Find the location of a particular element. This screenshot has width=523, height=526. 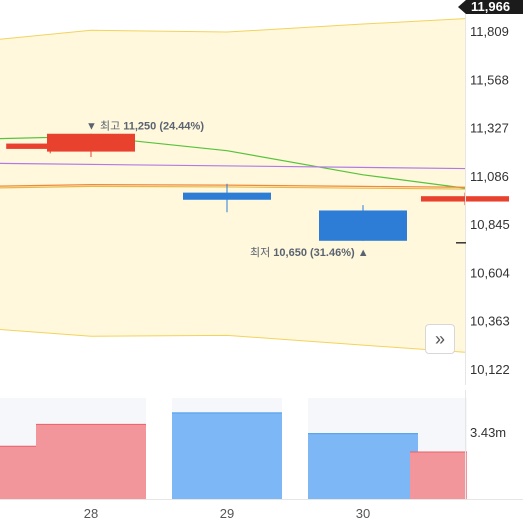

volume-tick-label: 3.43m is located at coordinates (488, 432).